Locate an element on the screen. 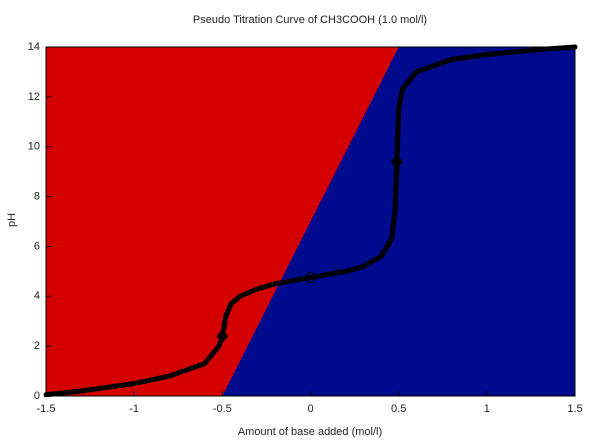 Image resolution: width=590 pixels, height=442 pixels. x-tick-label: 0.5 is located at coordinates (398, 409).